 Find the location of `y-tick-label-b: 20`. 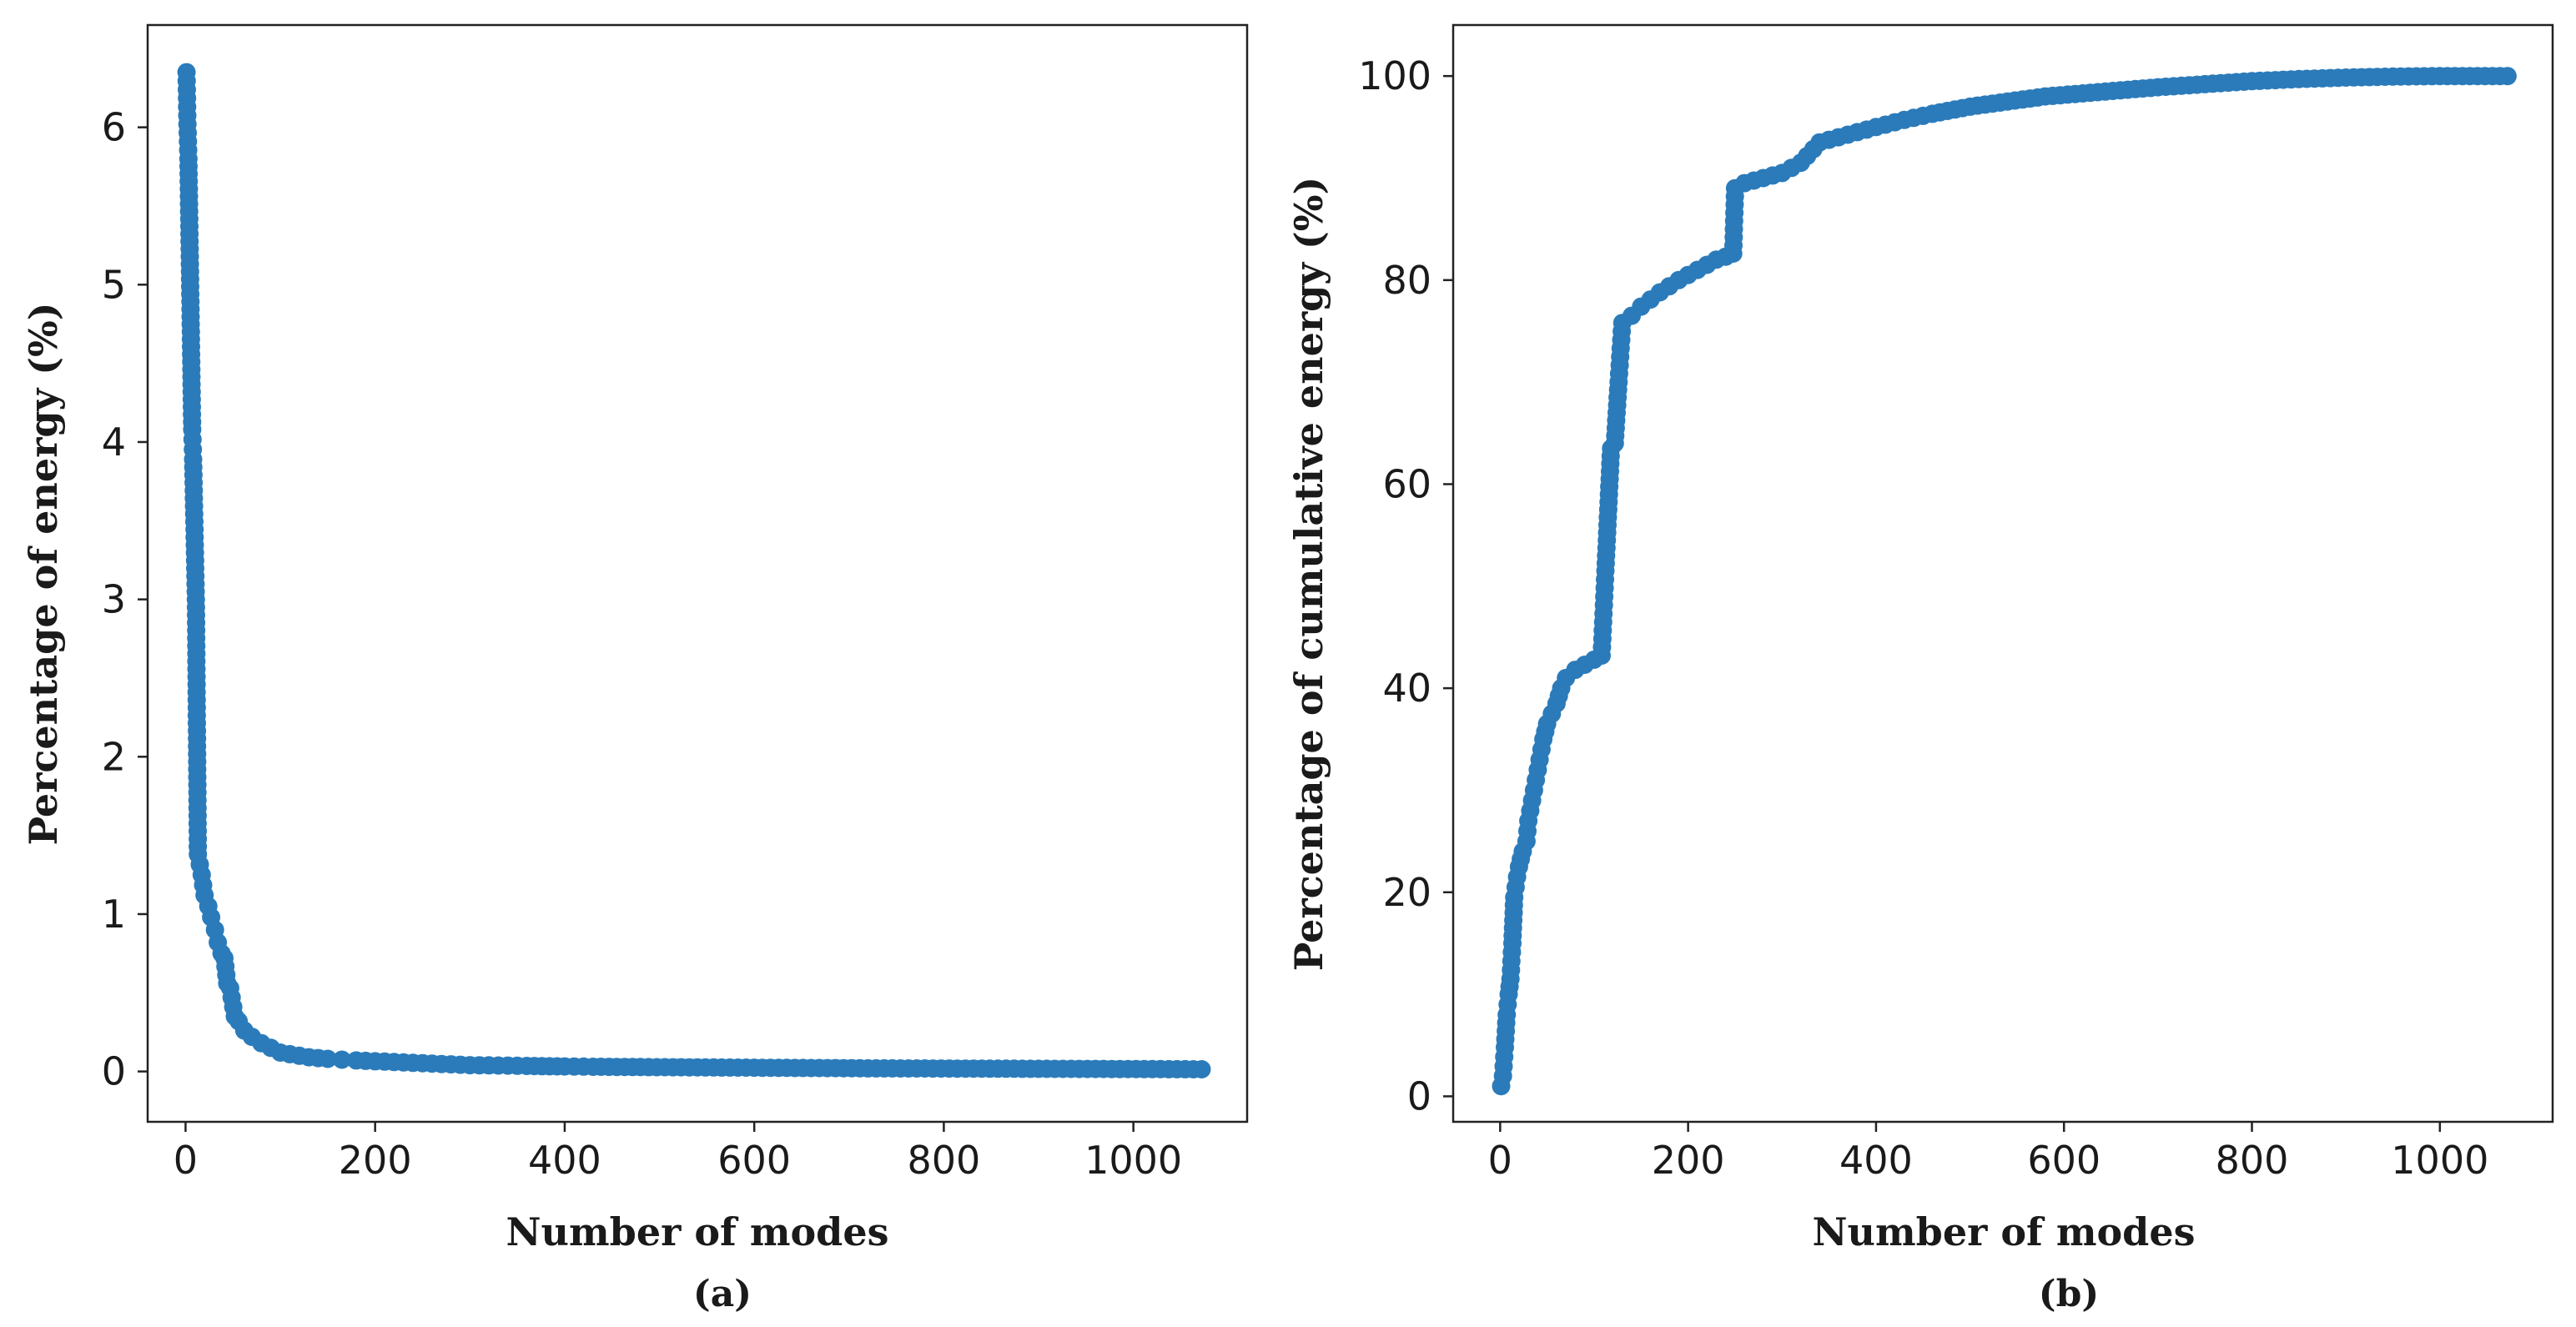

y-tick-label-b: 20 is located at coordinates (1406, 892).